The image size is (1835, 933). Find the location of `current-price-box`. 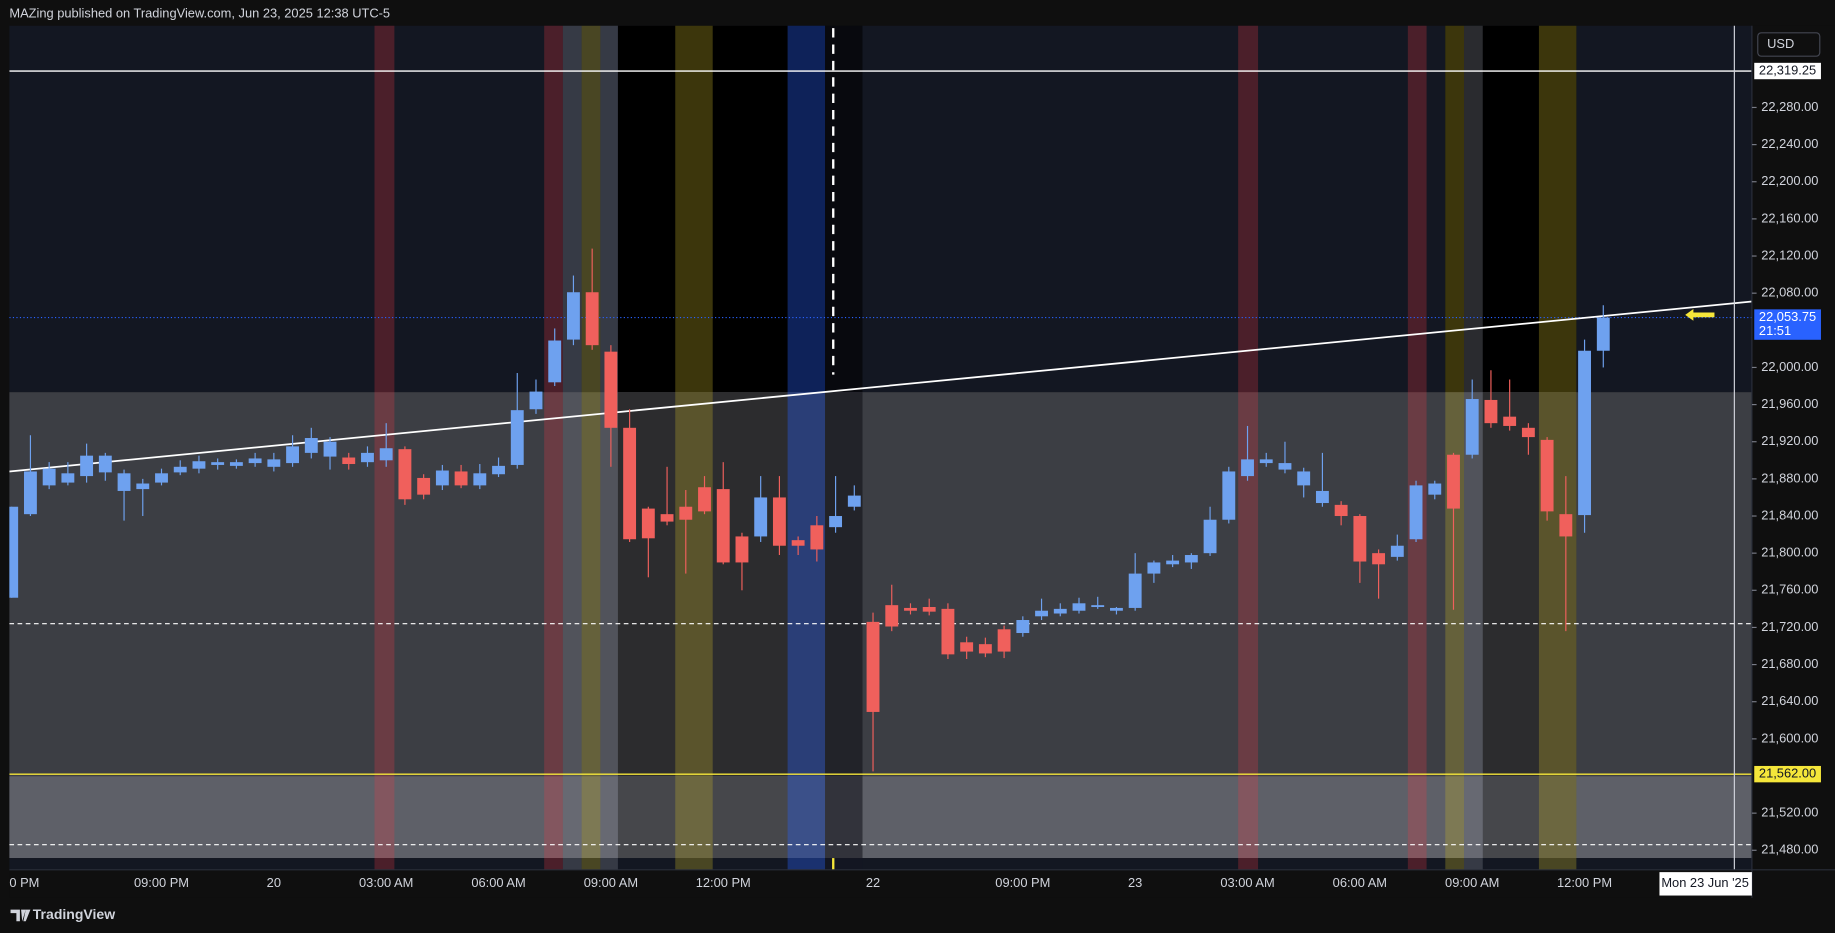

current-price-box is located at coordinates (1787, 324).